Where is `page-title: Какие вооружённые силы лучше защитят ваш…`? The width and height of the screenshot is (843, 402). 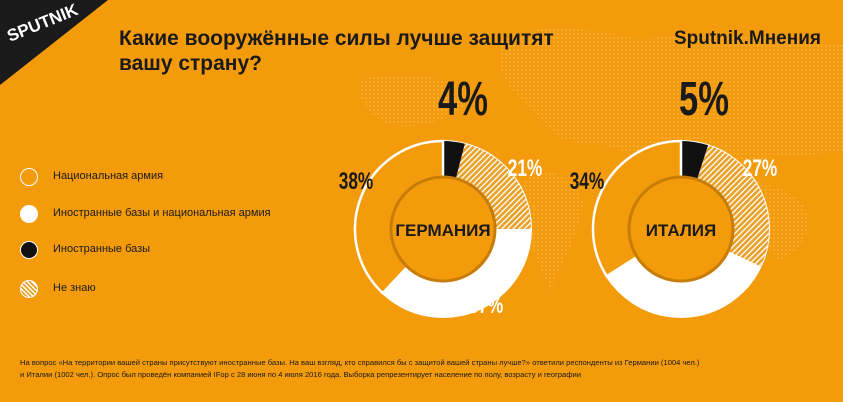 page-title: Какие вооружённые силы лучше защитят ваш… is located at coordinates (369, 51).